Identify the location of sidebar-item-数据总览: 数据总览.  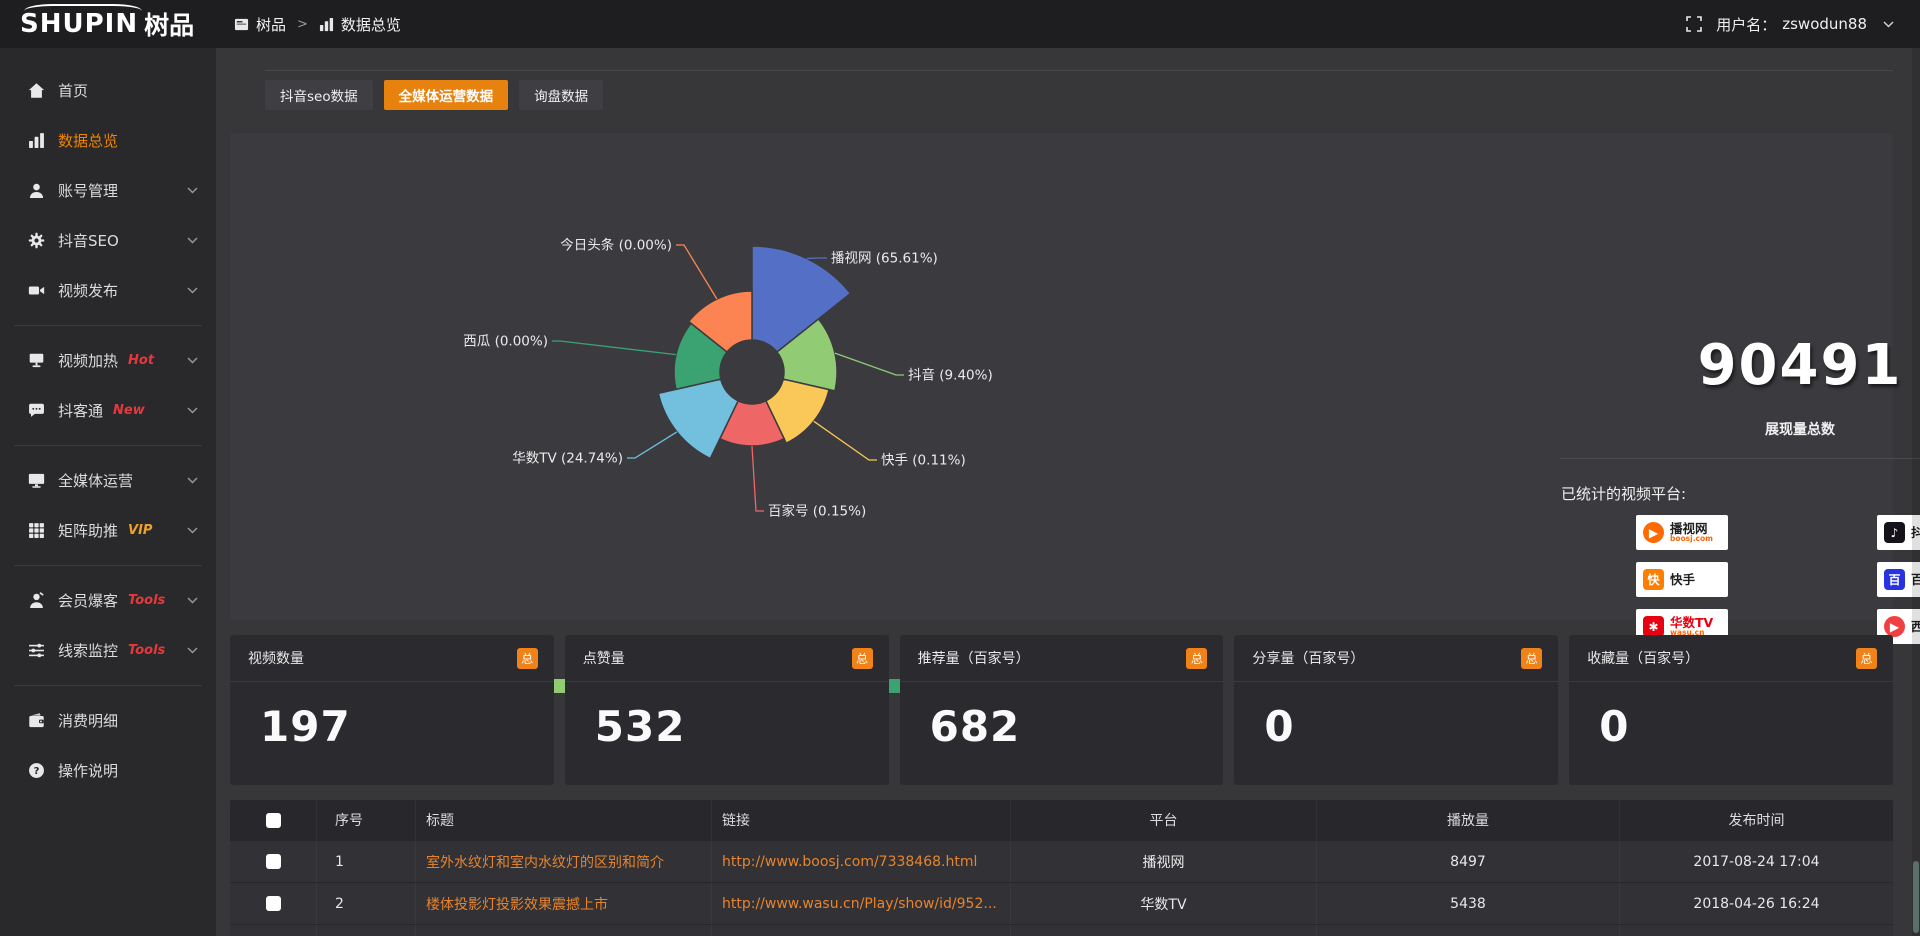
(108, 140).